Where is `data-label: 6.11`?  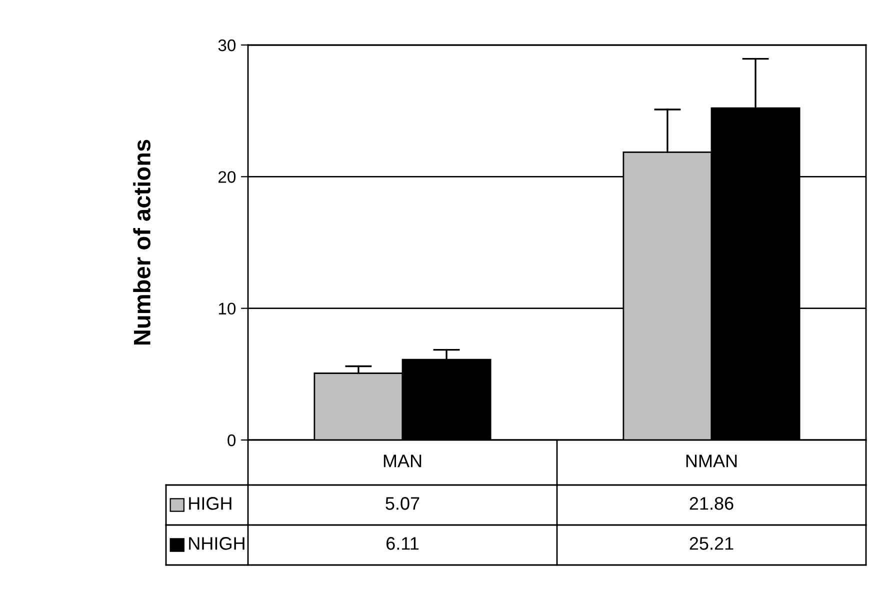
data-label: 6.11 is located at coordinates (402, 543).